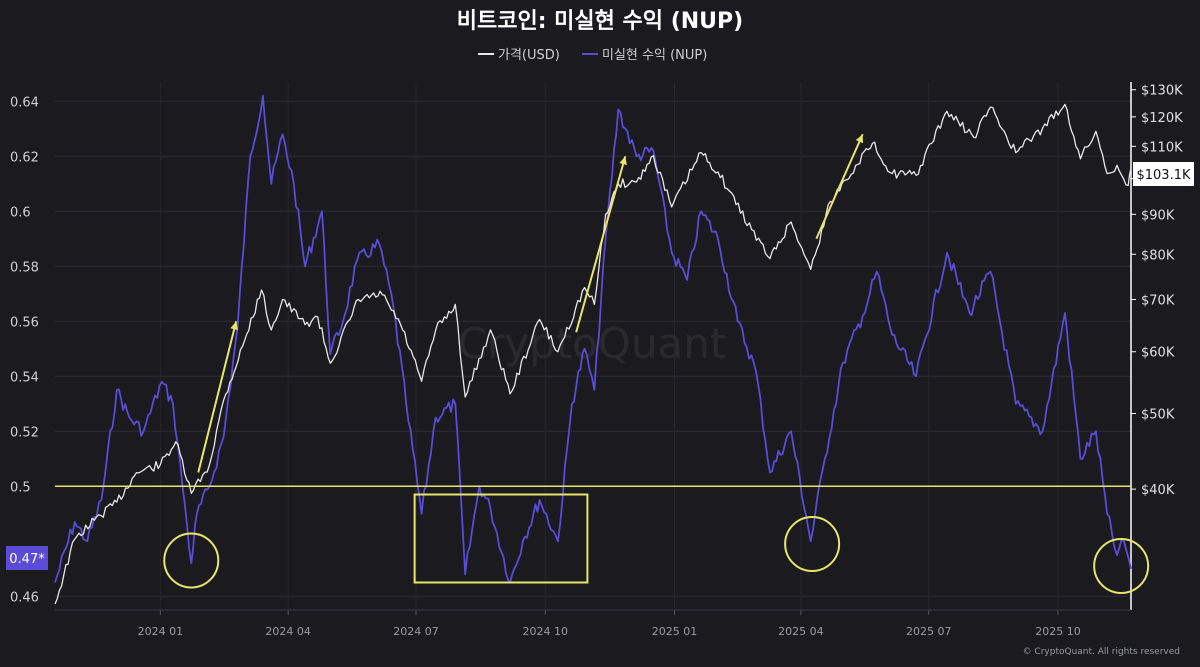 The height and width of the screenshot is (667, 1200). What do you see at coordinates (27, 558) in the screenshot?
I see `current-nup-badge: 0.47*` at bounding box center [27, 558].